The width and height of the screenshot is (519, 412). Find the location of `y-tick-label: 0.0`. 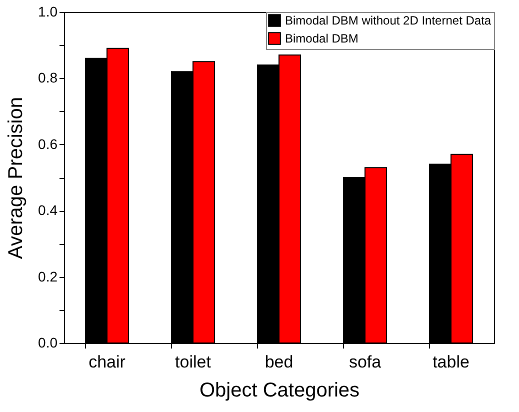

y-tick-label: 0.0 is located at coordinates (48, 342).